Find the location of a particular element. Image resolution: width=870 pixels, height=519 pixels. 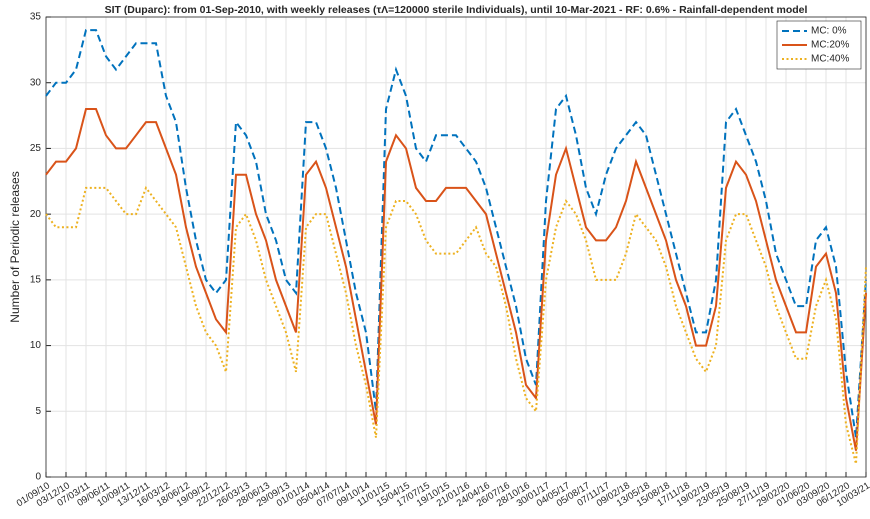

y-tick-label: 35 is located at coordinates (36, 17).